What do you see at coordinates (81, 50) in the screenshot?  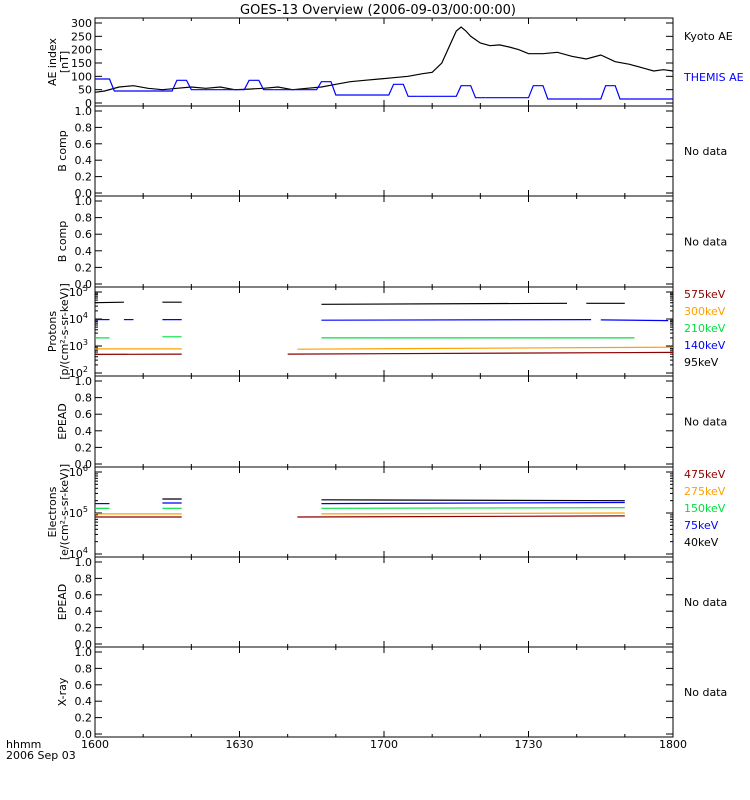 I see `y-tick-label: 200` at bounding box center [81, 50].